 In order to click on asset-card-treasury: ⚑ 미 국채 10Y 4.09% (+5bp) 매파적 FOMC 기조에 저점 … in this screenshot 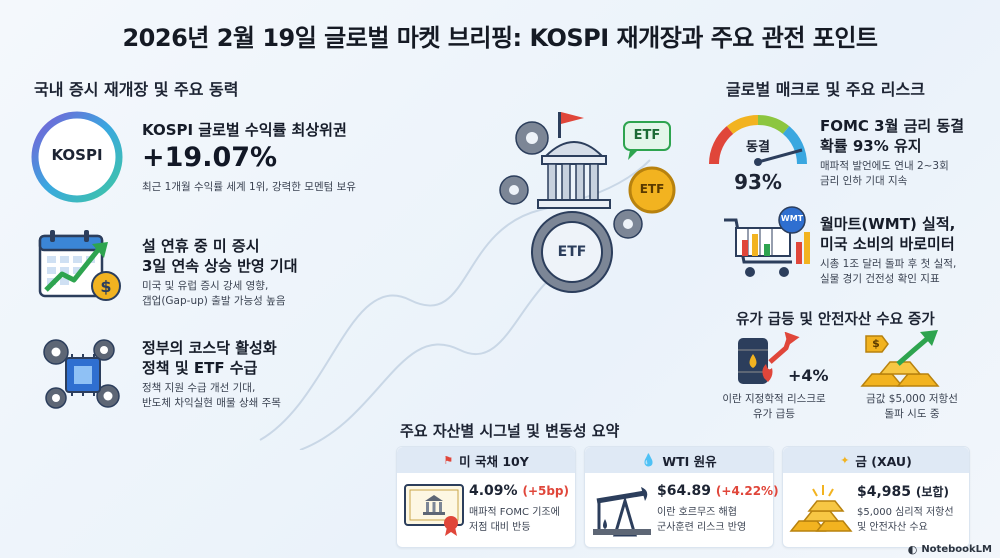, I will do `click(486, 497)`.